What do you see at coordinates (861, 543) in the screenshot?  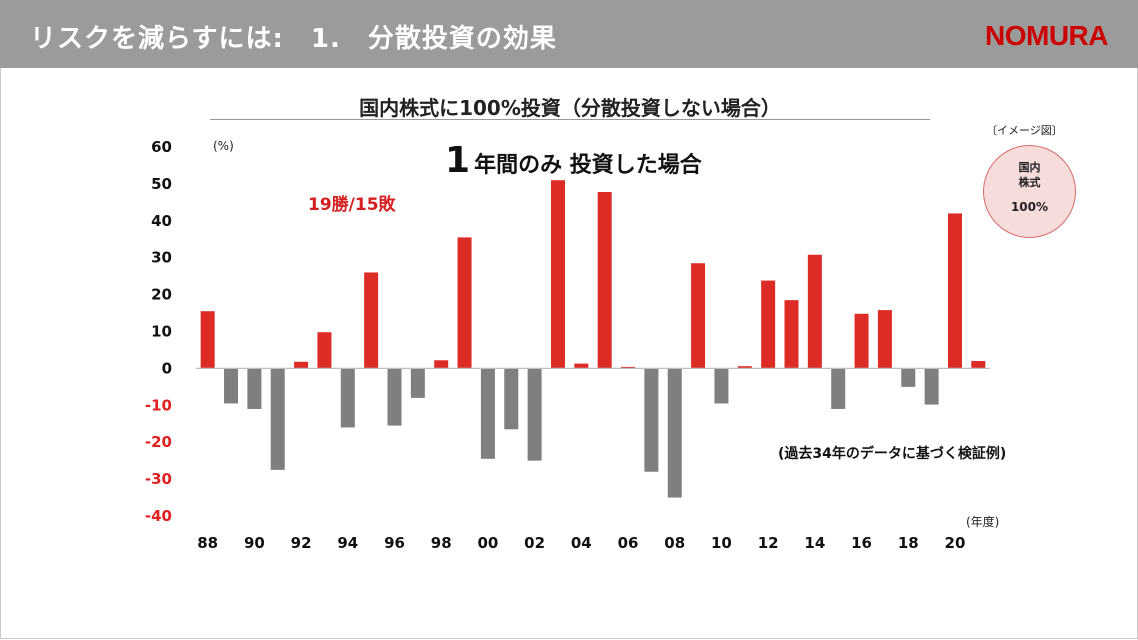 I see `x-tick-label: 16` at bounding box center [861, 543].